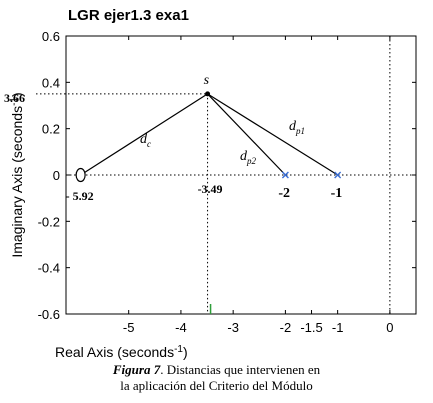  Describe the element at coordinates (49, 221) in the screenshot. I see `y-tick-label: -0.2` at that location.